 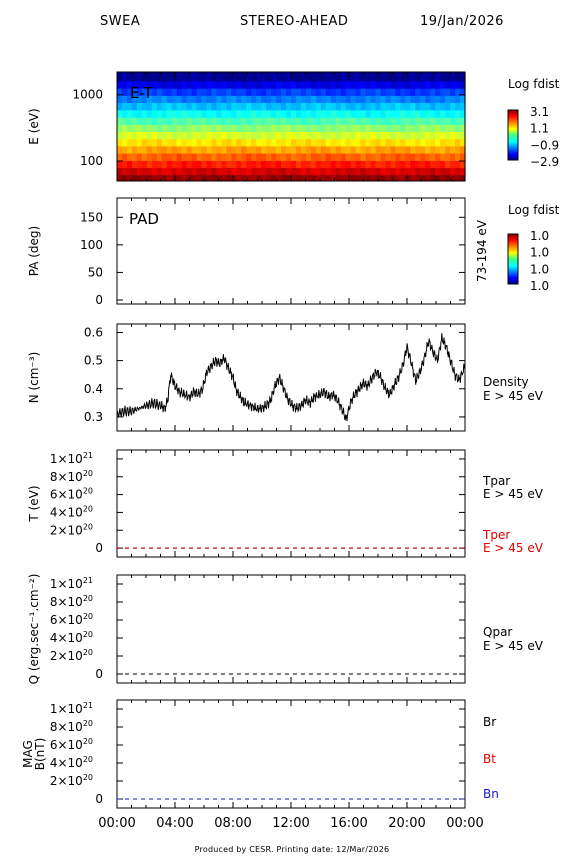 I want to click on time-tick-label: 04:00, so click(x=174, y=823).